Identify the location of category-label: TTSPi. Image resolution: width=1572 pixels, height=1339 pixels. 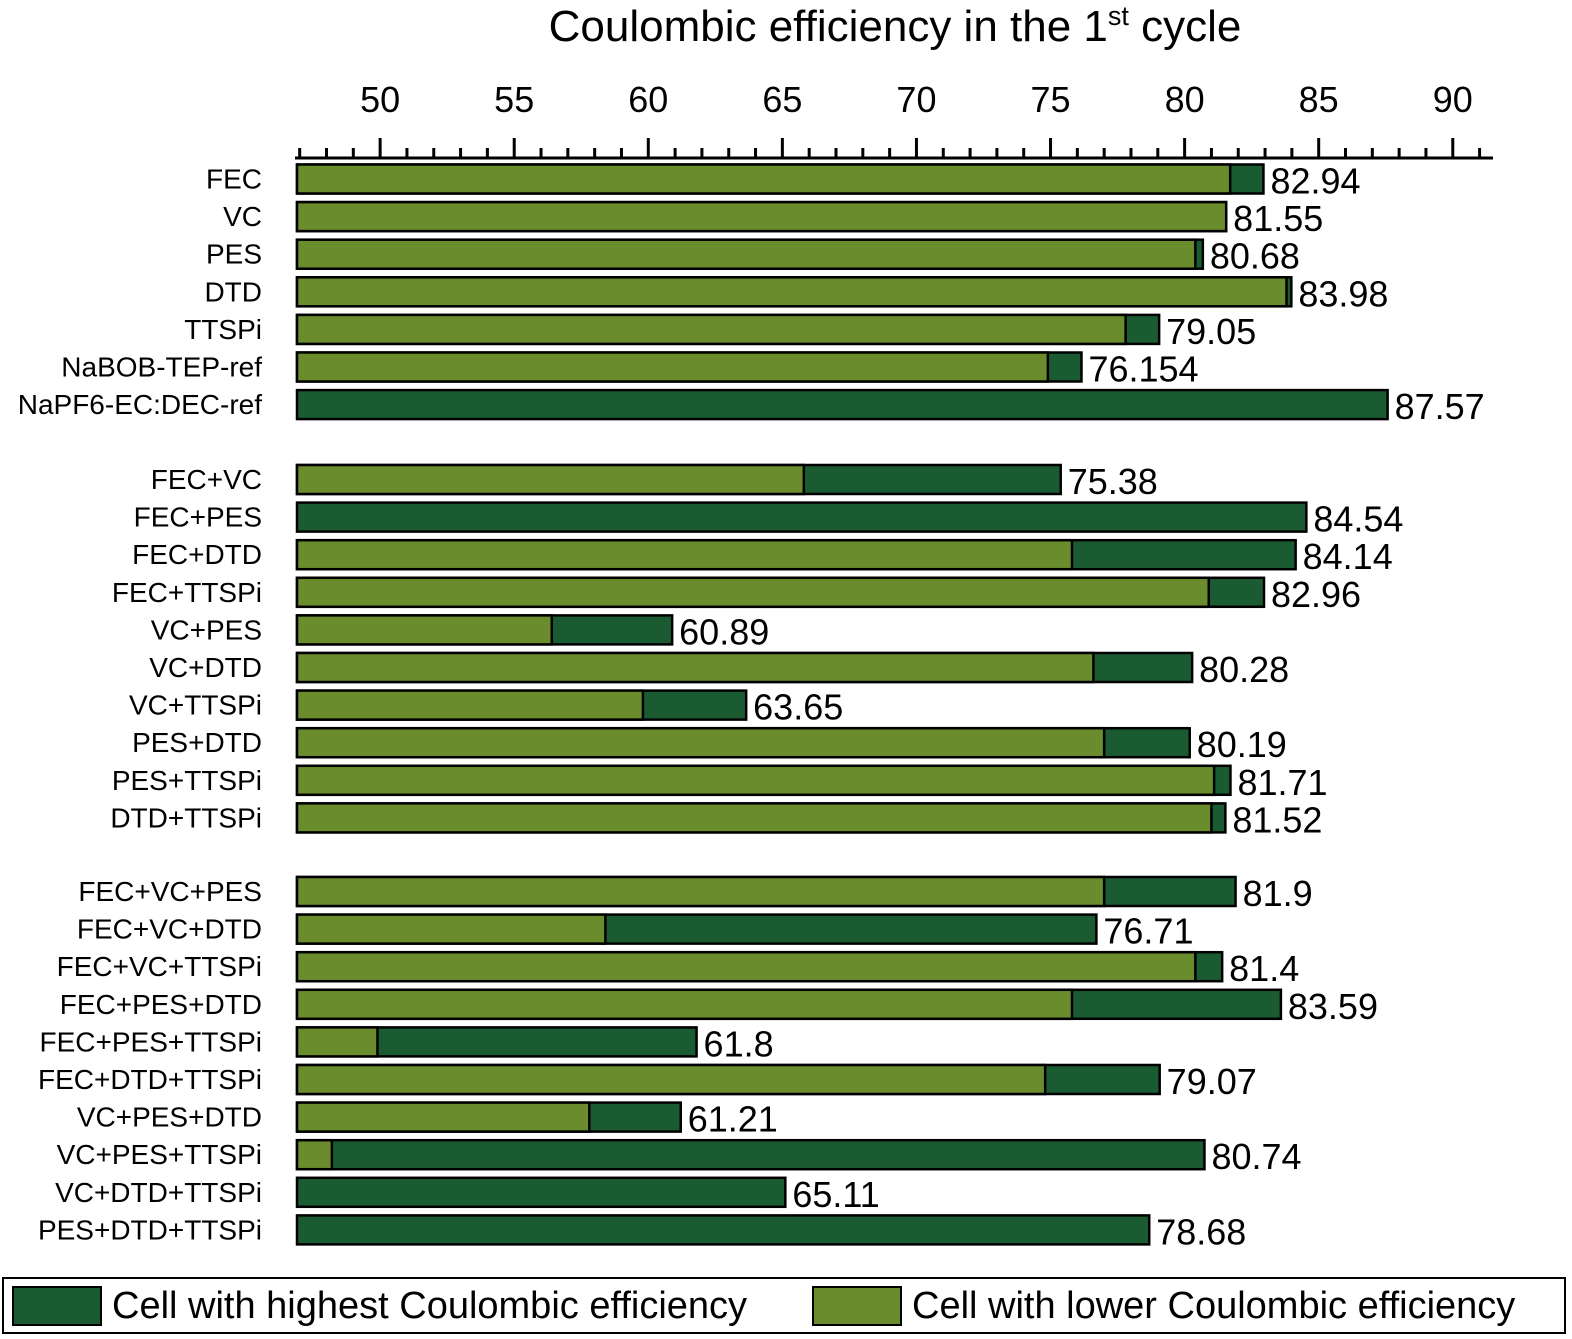
(223, 329).